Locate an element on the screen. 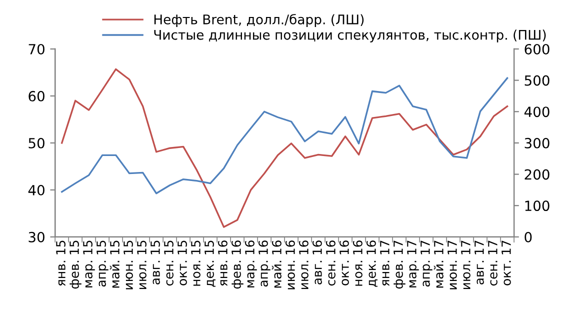 The width and height of the screenshot is (568, 318). x-tick-label: янв. 15 is located at coordinates (61, 263).